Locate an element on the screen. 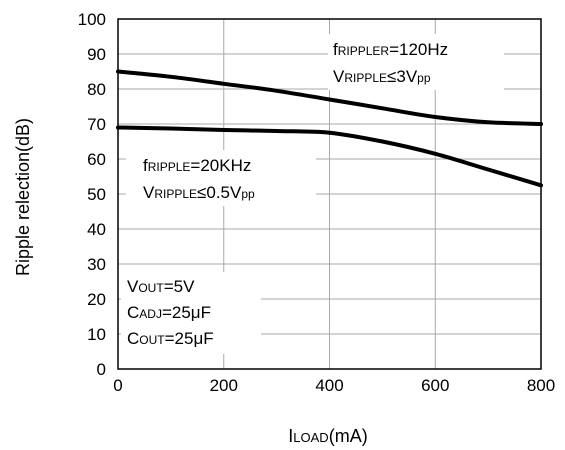 This screenshot has height=450, width=565. annotation-high-line2: VRIPPLE≤3Vpp is located at coordinates (382, 76).